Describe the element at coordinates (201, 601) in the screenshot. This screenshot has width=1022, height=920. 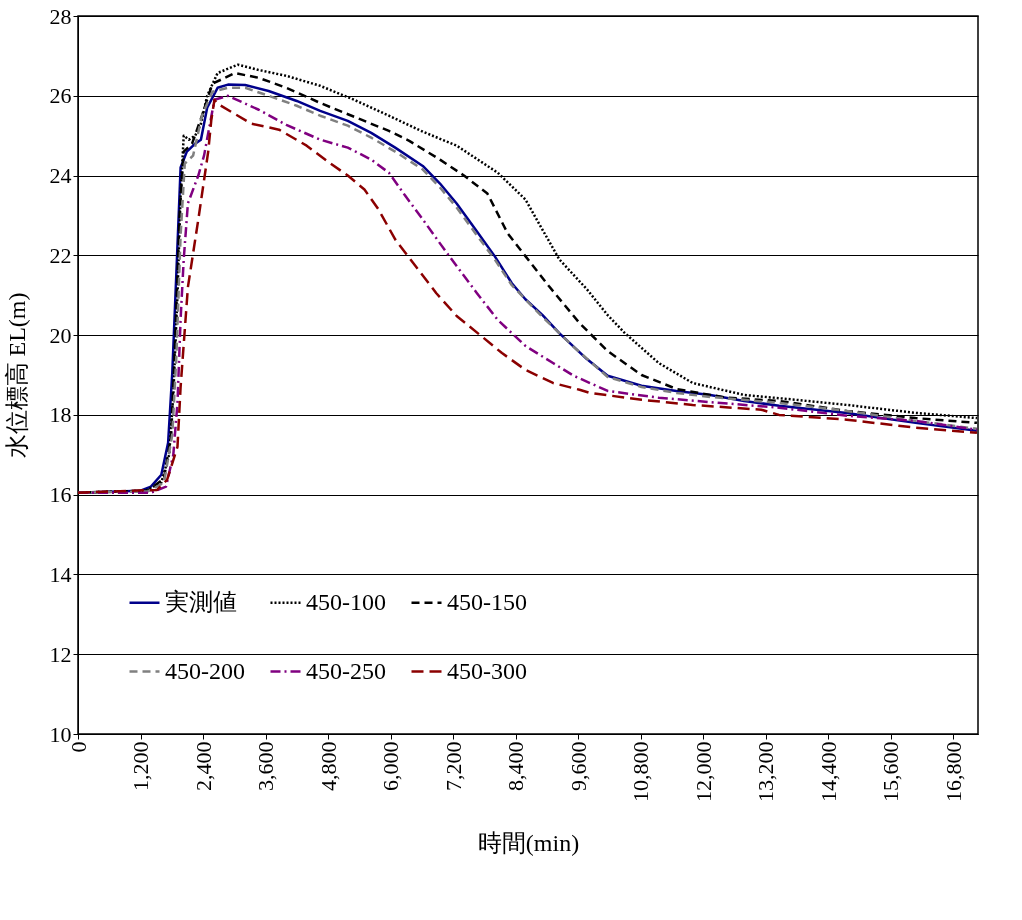
I see `legend-label: 実測値` at that location.